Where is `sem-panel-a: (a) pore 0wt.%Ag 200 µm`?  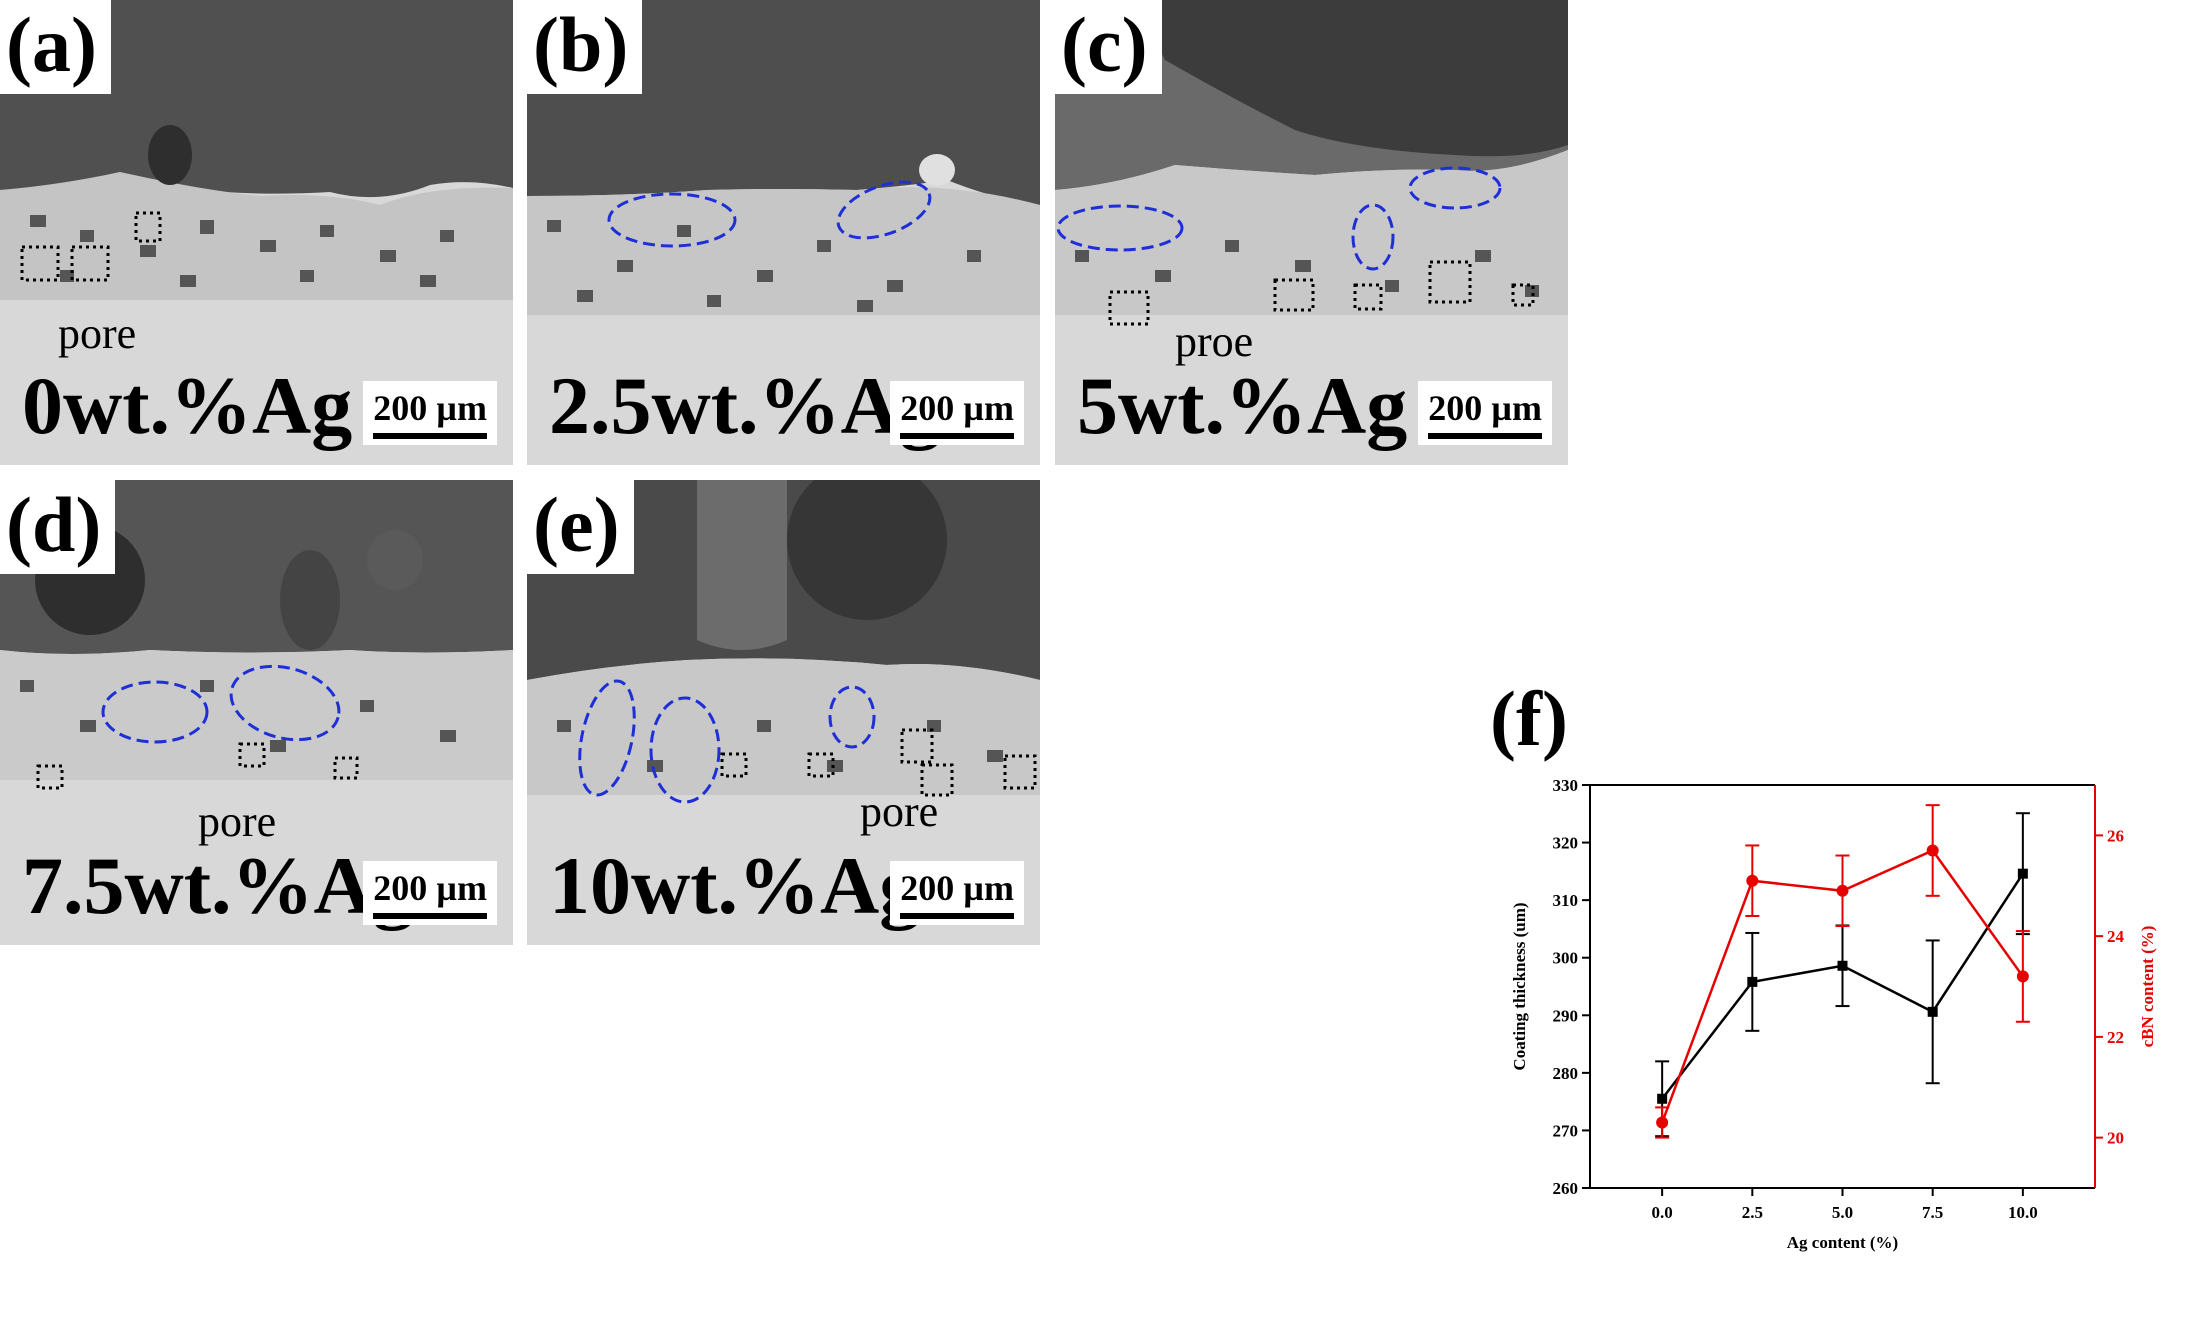 sem-panel-a: (a) pore 0wt.%Ag 200 µm is located at coordinates (256, 232).